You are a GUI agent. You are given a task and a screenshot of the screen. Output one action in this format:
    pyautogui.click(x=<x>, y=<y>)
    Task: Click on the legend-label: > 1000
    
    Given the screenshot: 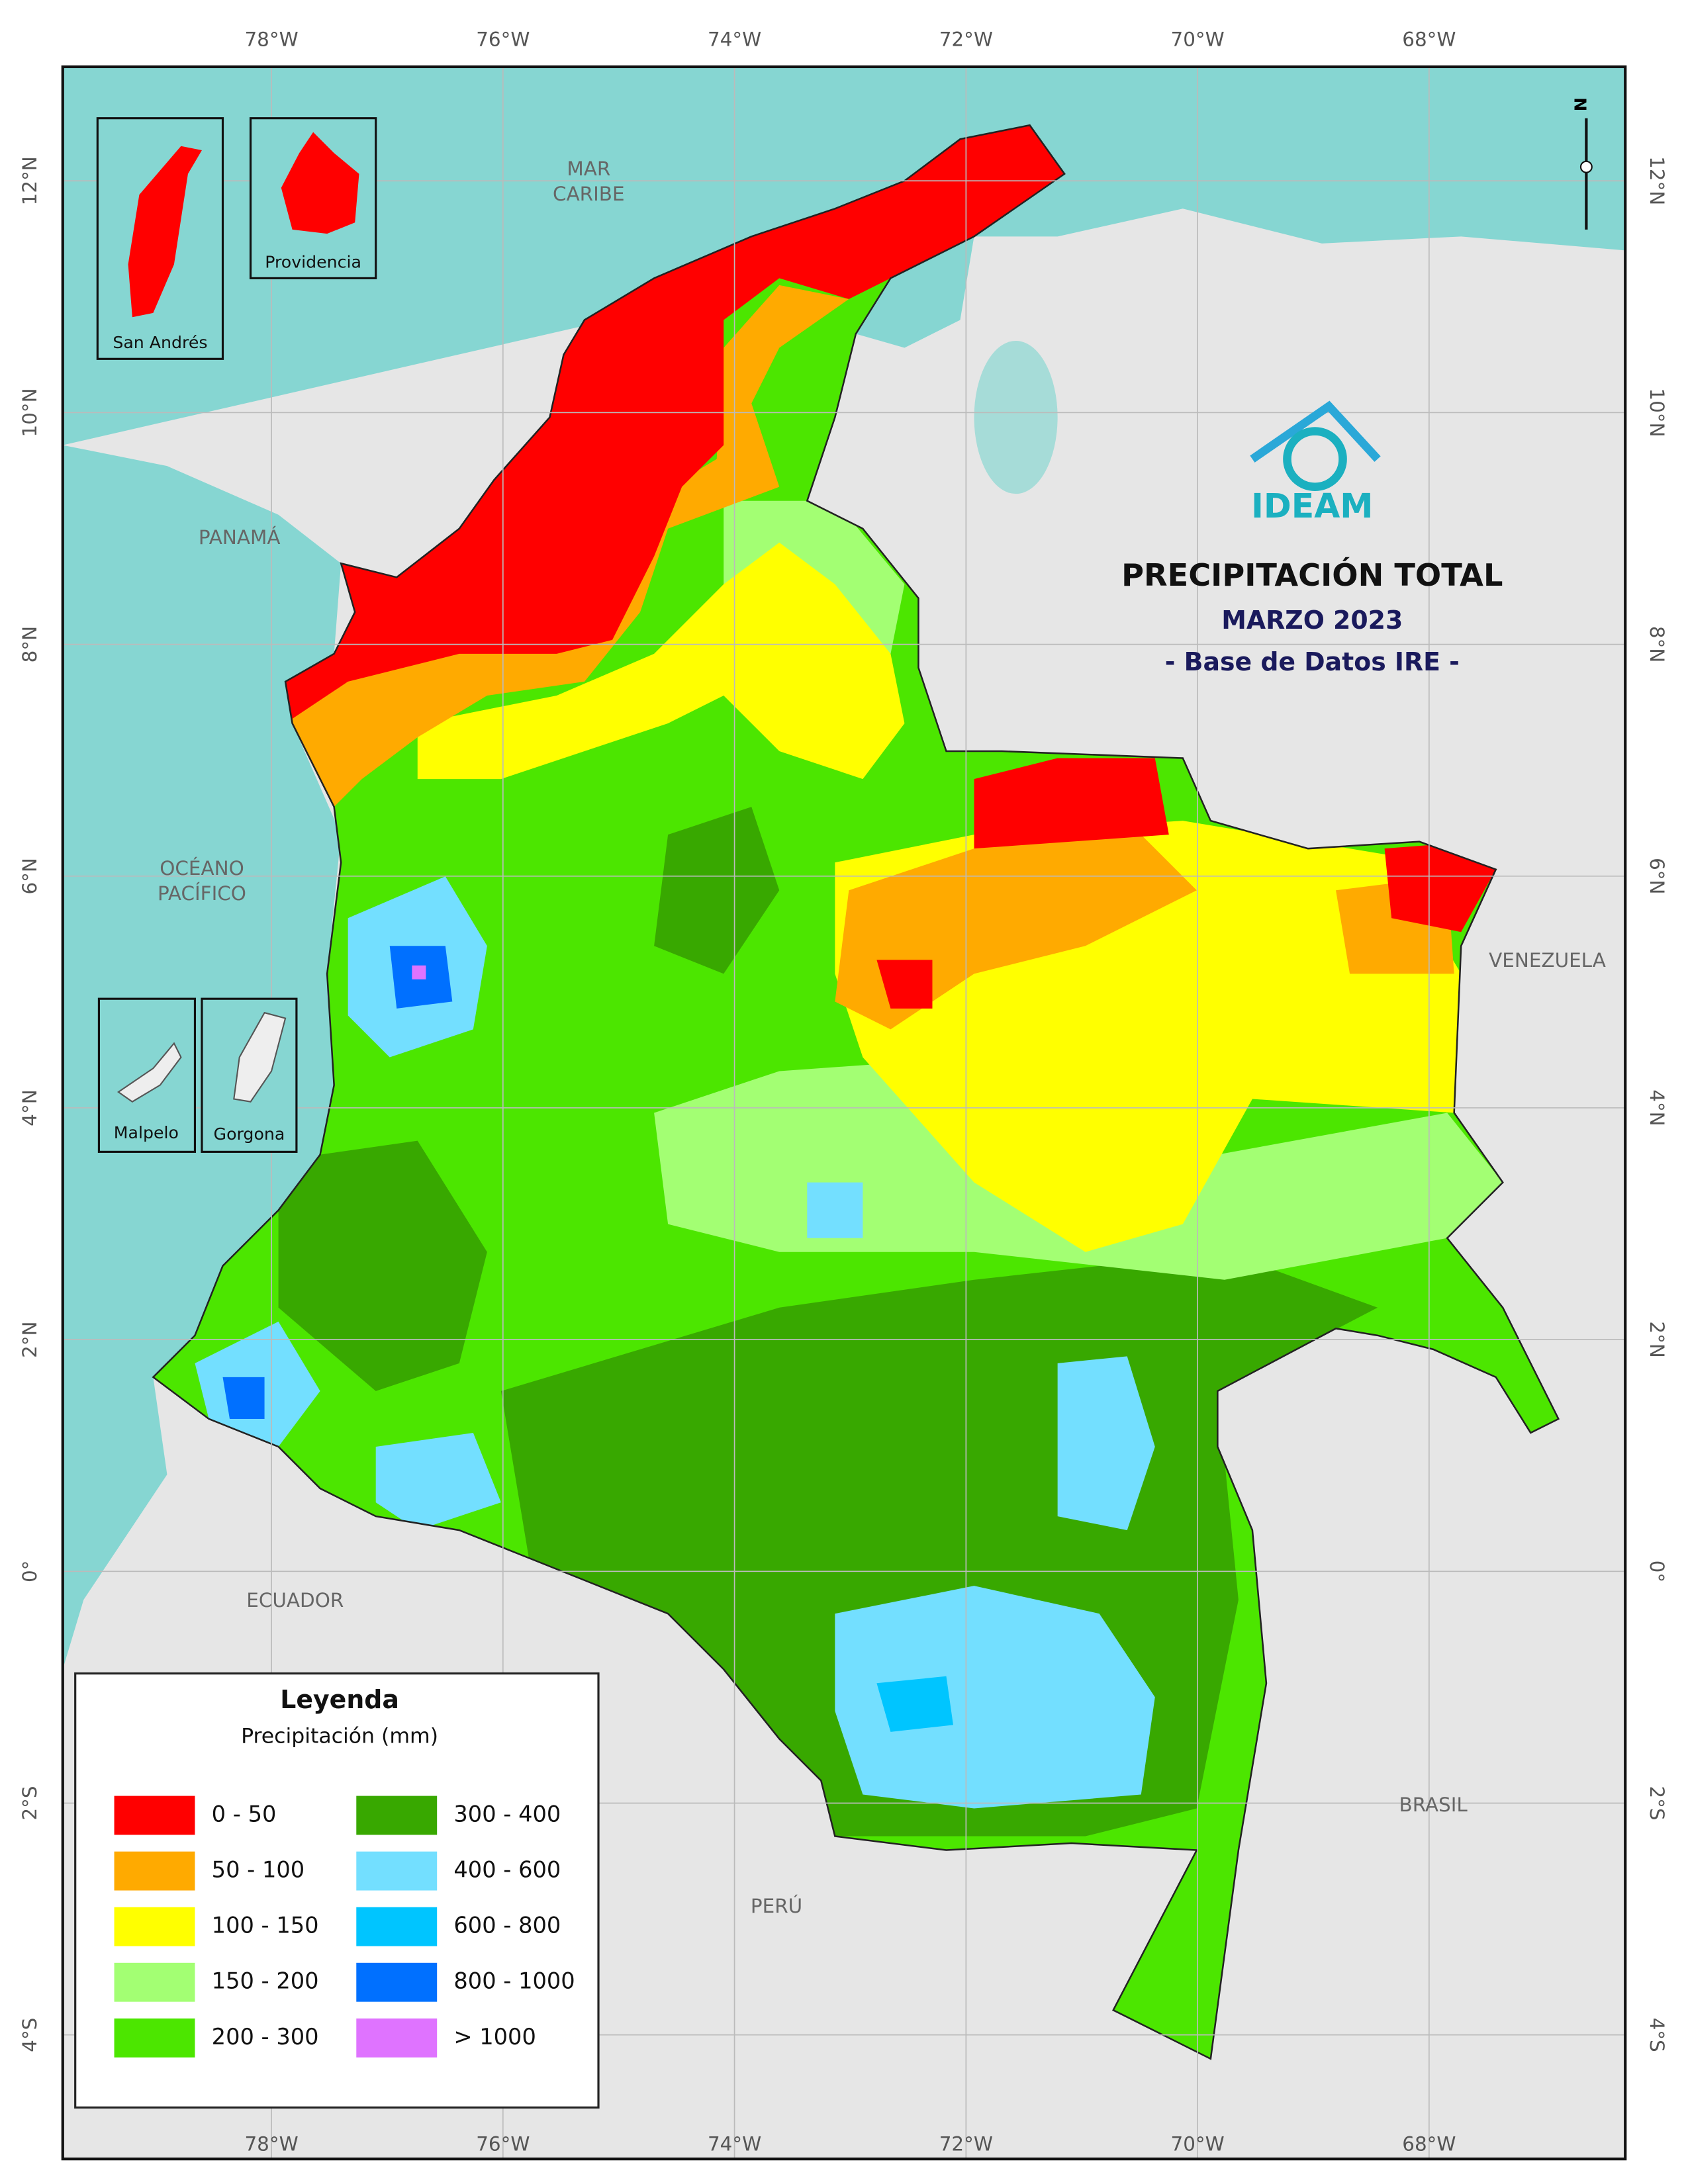 What is the action you would take?
    pyautogui.click(x=494, y=2037)
    